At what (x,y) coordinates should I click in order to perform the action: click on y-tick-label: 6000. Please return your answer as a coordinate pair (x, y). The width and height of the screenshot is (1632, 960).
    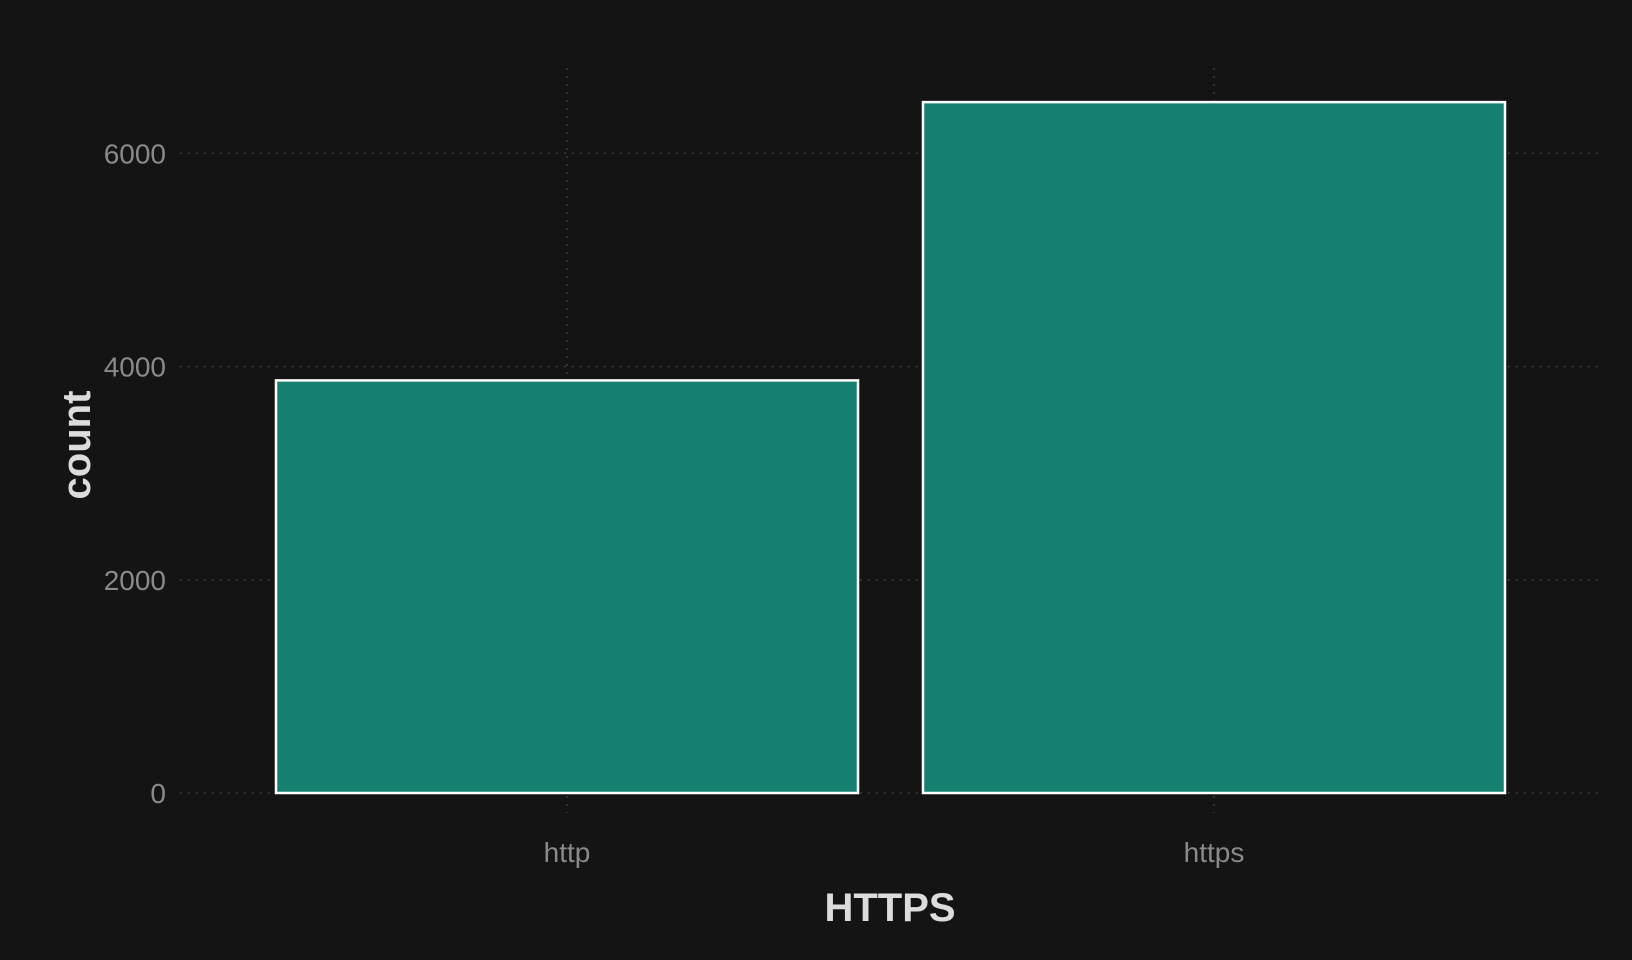
    Looking at the image, I should click on (135, 153).